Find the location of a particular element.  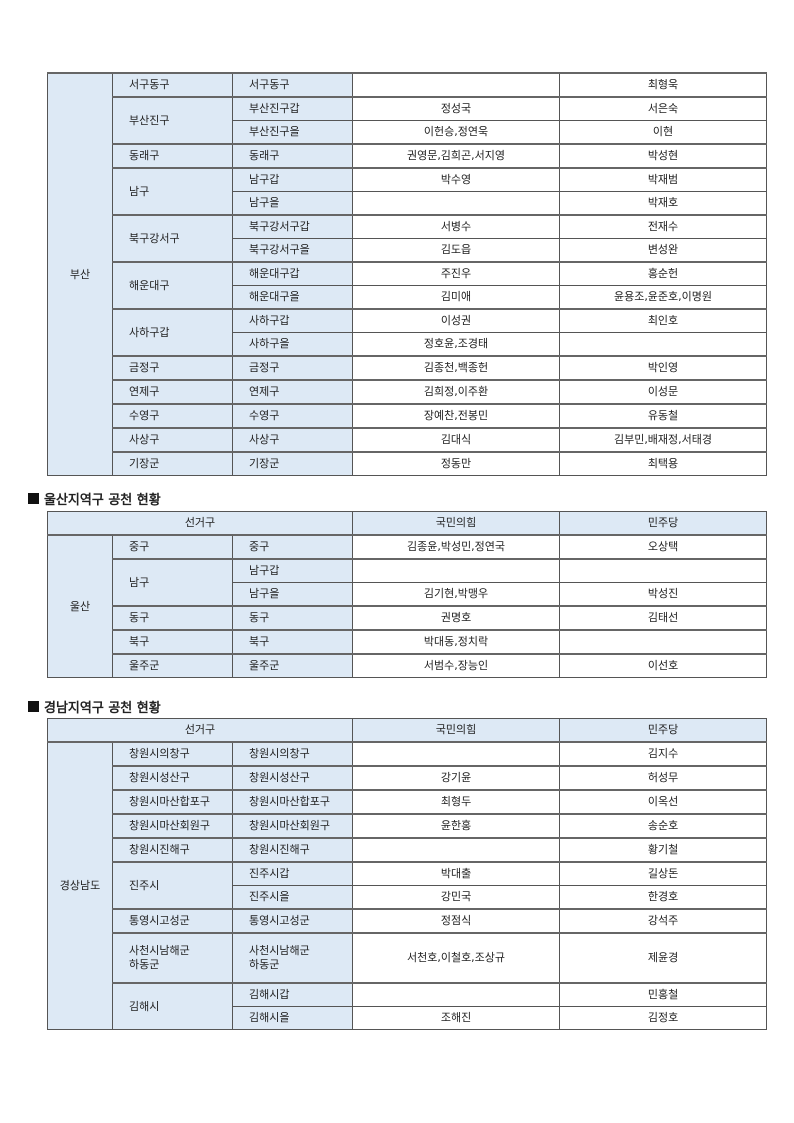

table-row: 동구 동구 권명호 김태선 is located at coordinates (408, 618).